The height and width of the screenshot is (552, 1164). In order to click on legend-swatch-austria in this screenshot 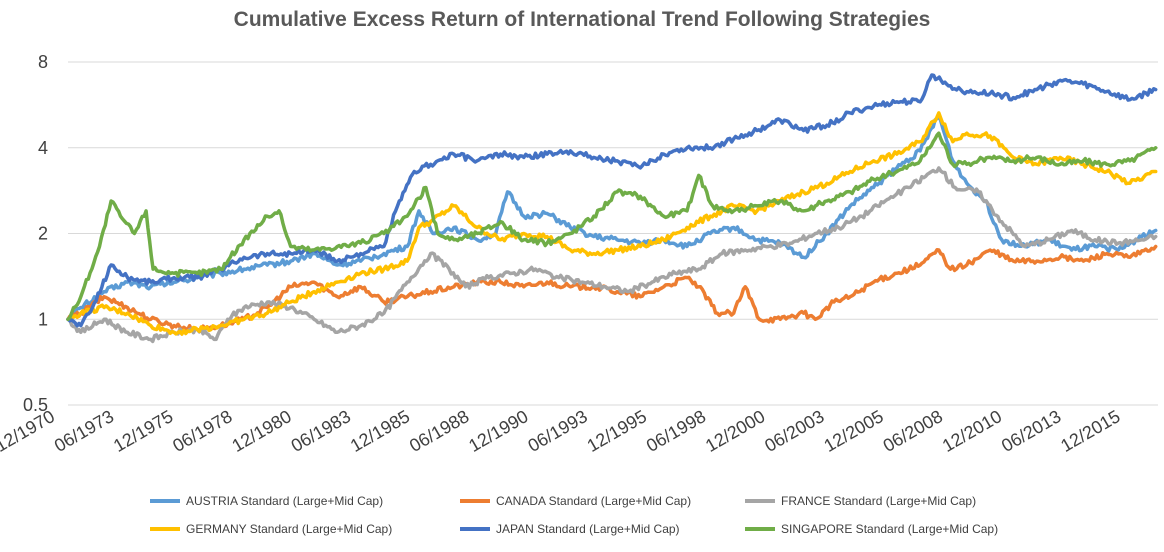, I will do `click(165, 501)`.